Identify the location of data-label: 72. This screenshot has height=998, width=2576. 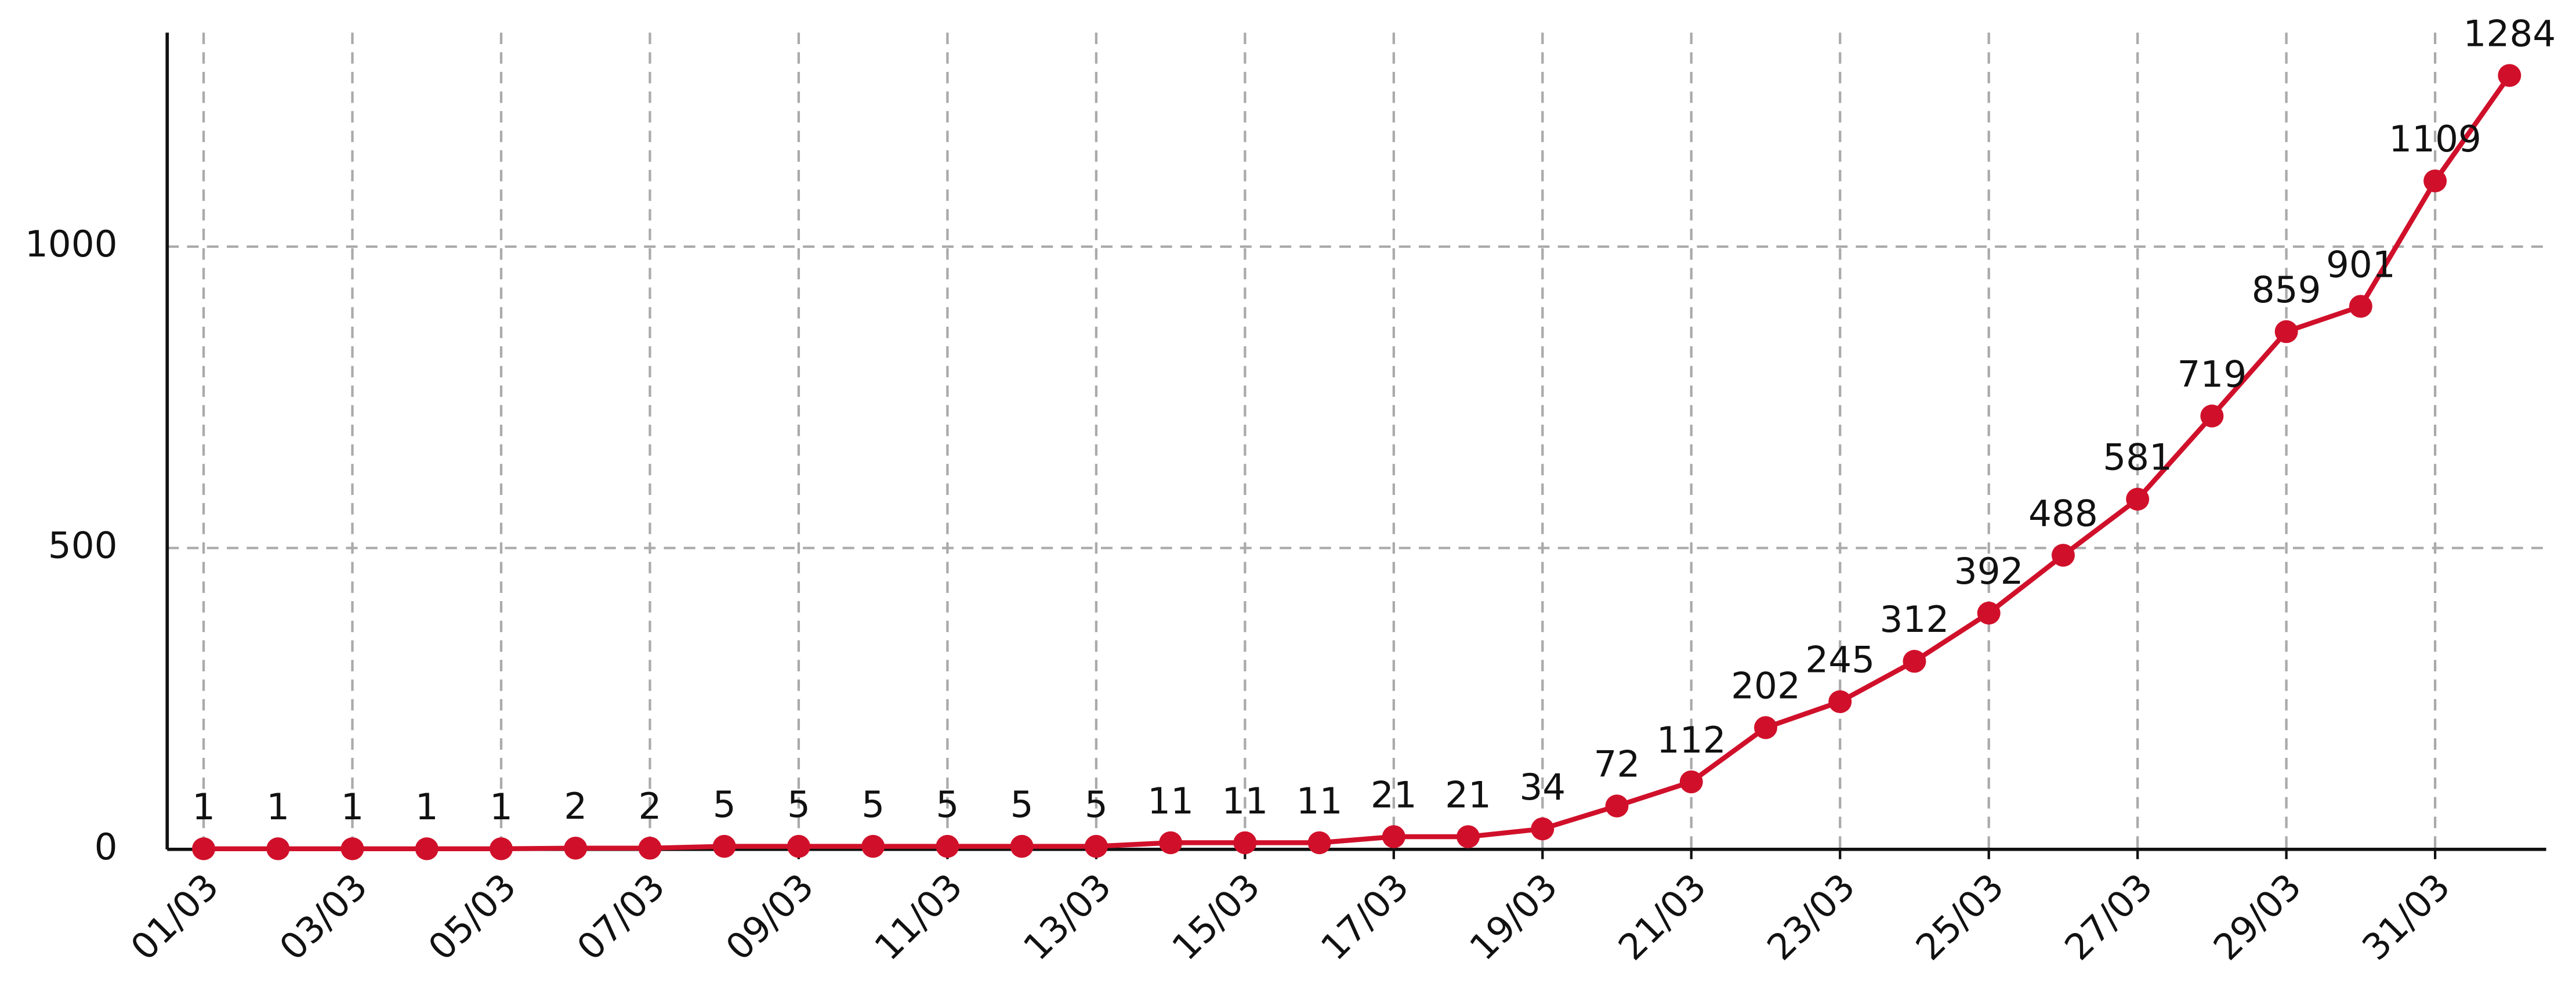
(1617, 764).